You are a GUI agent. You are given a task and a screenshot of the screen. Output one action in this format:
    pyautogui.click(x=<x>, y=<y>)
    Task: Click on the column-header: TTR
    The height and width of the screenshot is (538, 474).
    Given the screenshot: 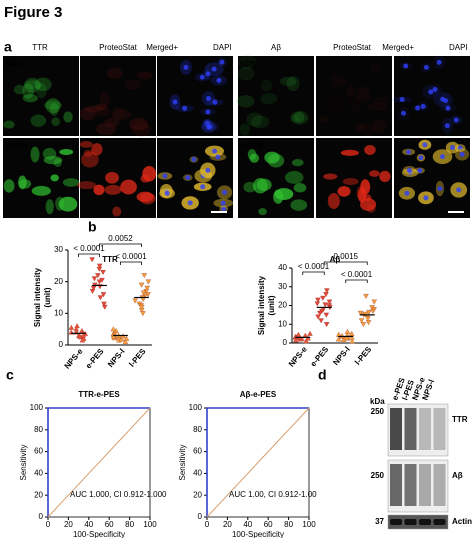 What is the action you would take?
    pyautogui.click(x=40, y=47)
    